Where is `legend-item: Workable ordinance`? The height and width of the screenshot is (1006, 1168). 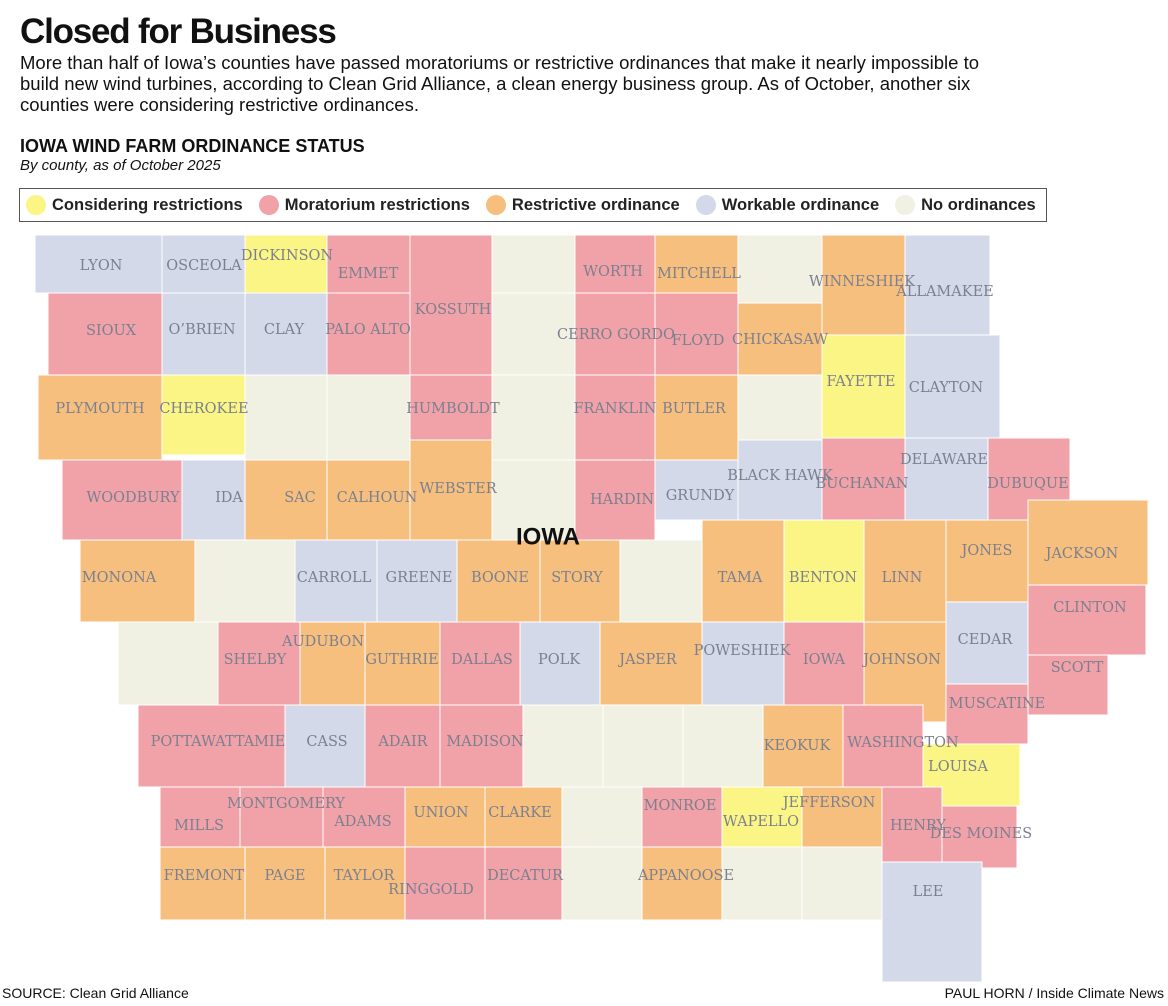 legend-item: Workable ordinance is located at coordinates (787, 205).